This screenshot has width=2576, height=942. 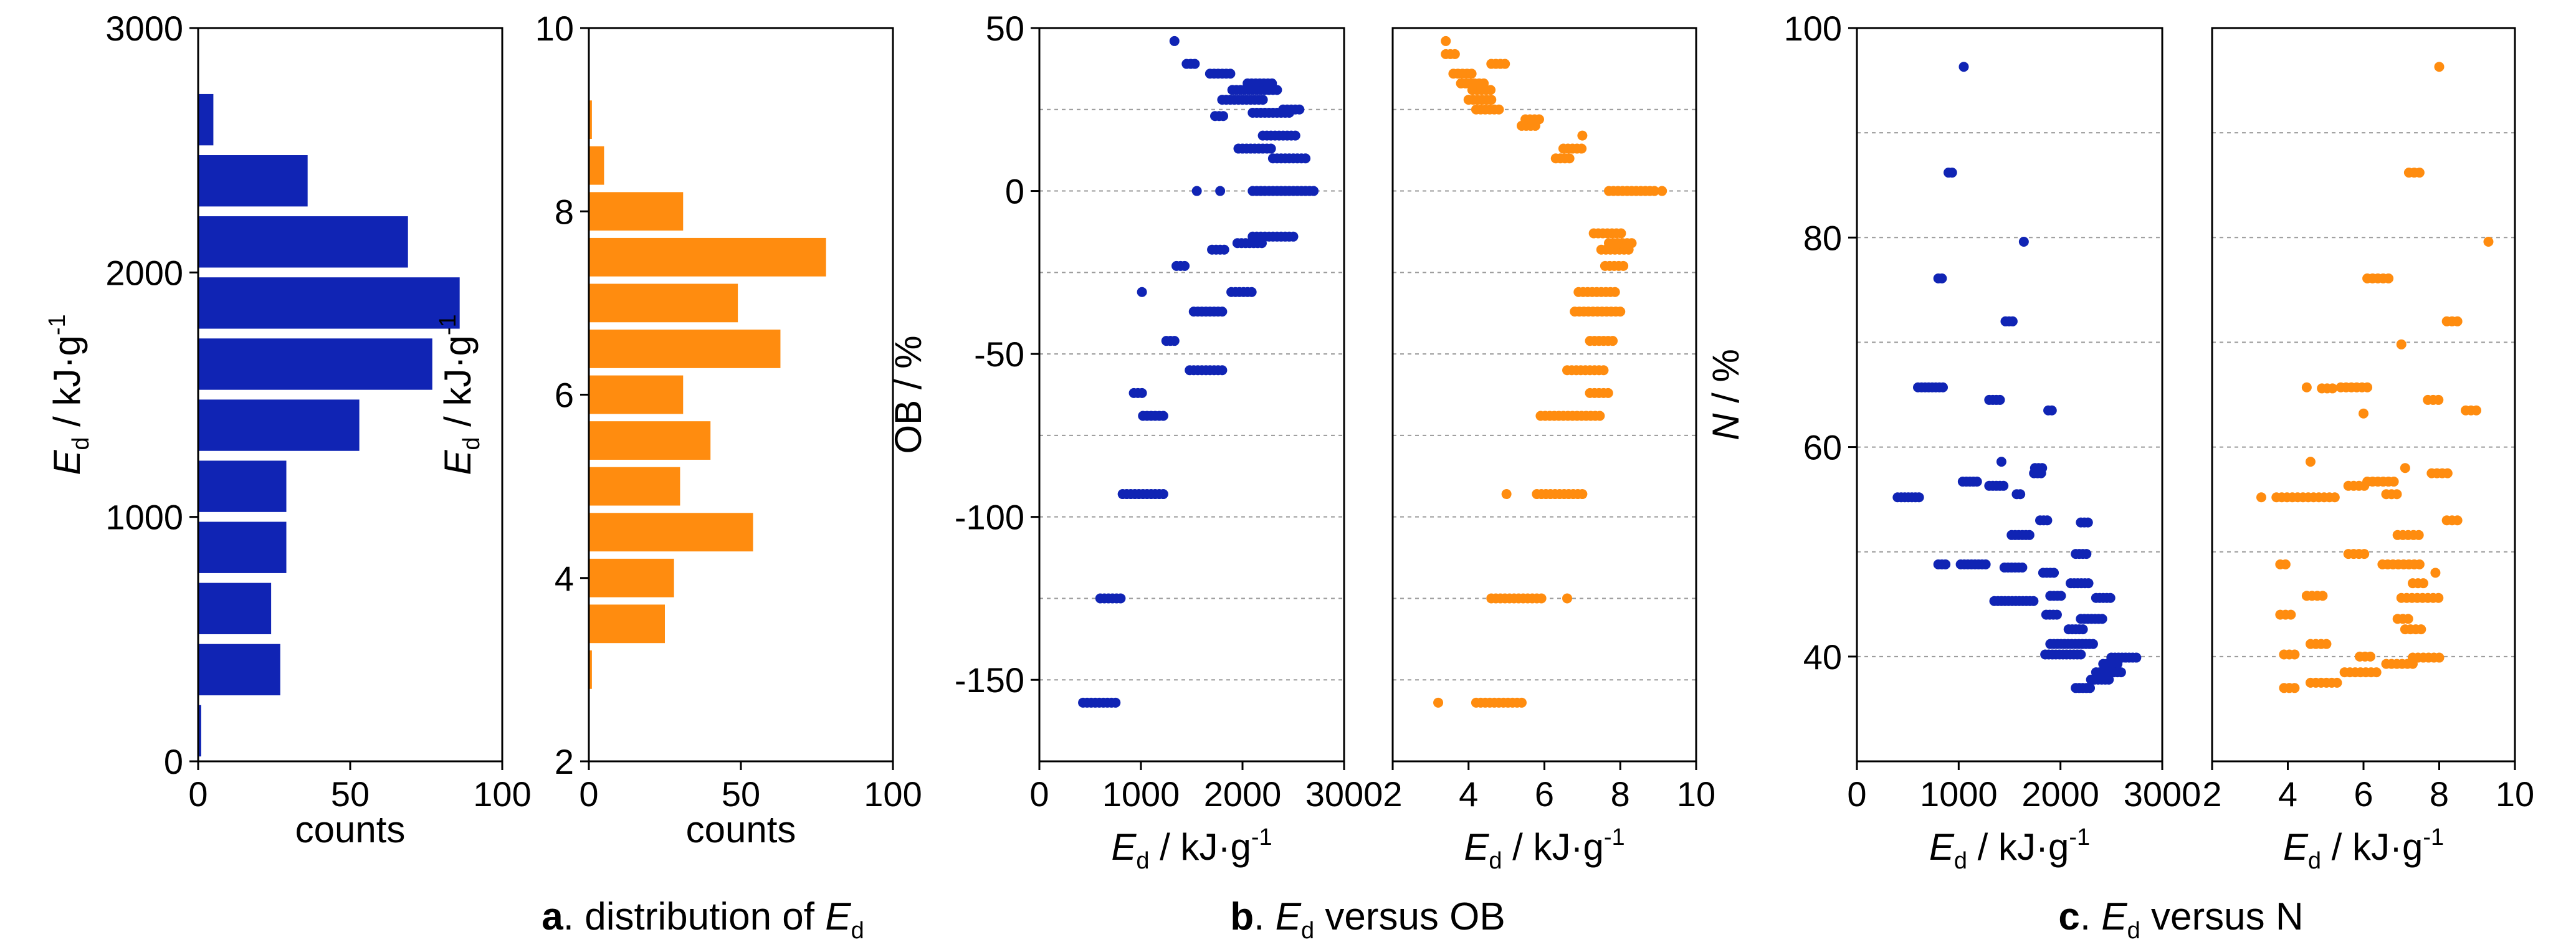 What do you see at coordinates (1409, 917) in the screenshot?
I see `label-part: versus OB` at bounding box center [1409, 917].